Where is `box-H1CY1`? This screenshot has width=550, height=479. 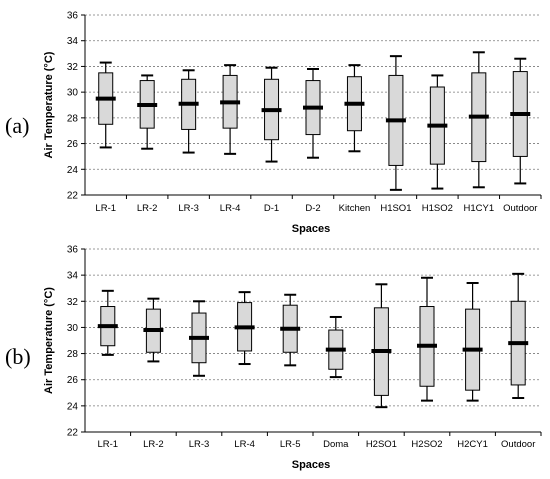 box-H1CY1 is located at coordinates (478, 120).